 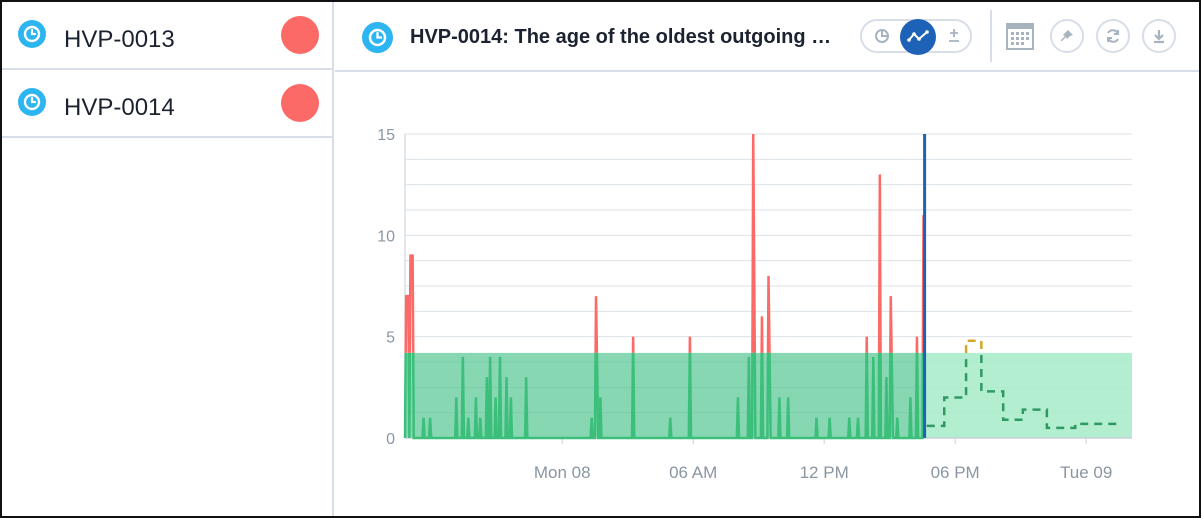 I want to click on x-tick-label: Mon 08, so click(x=562, y=472).